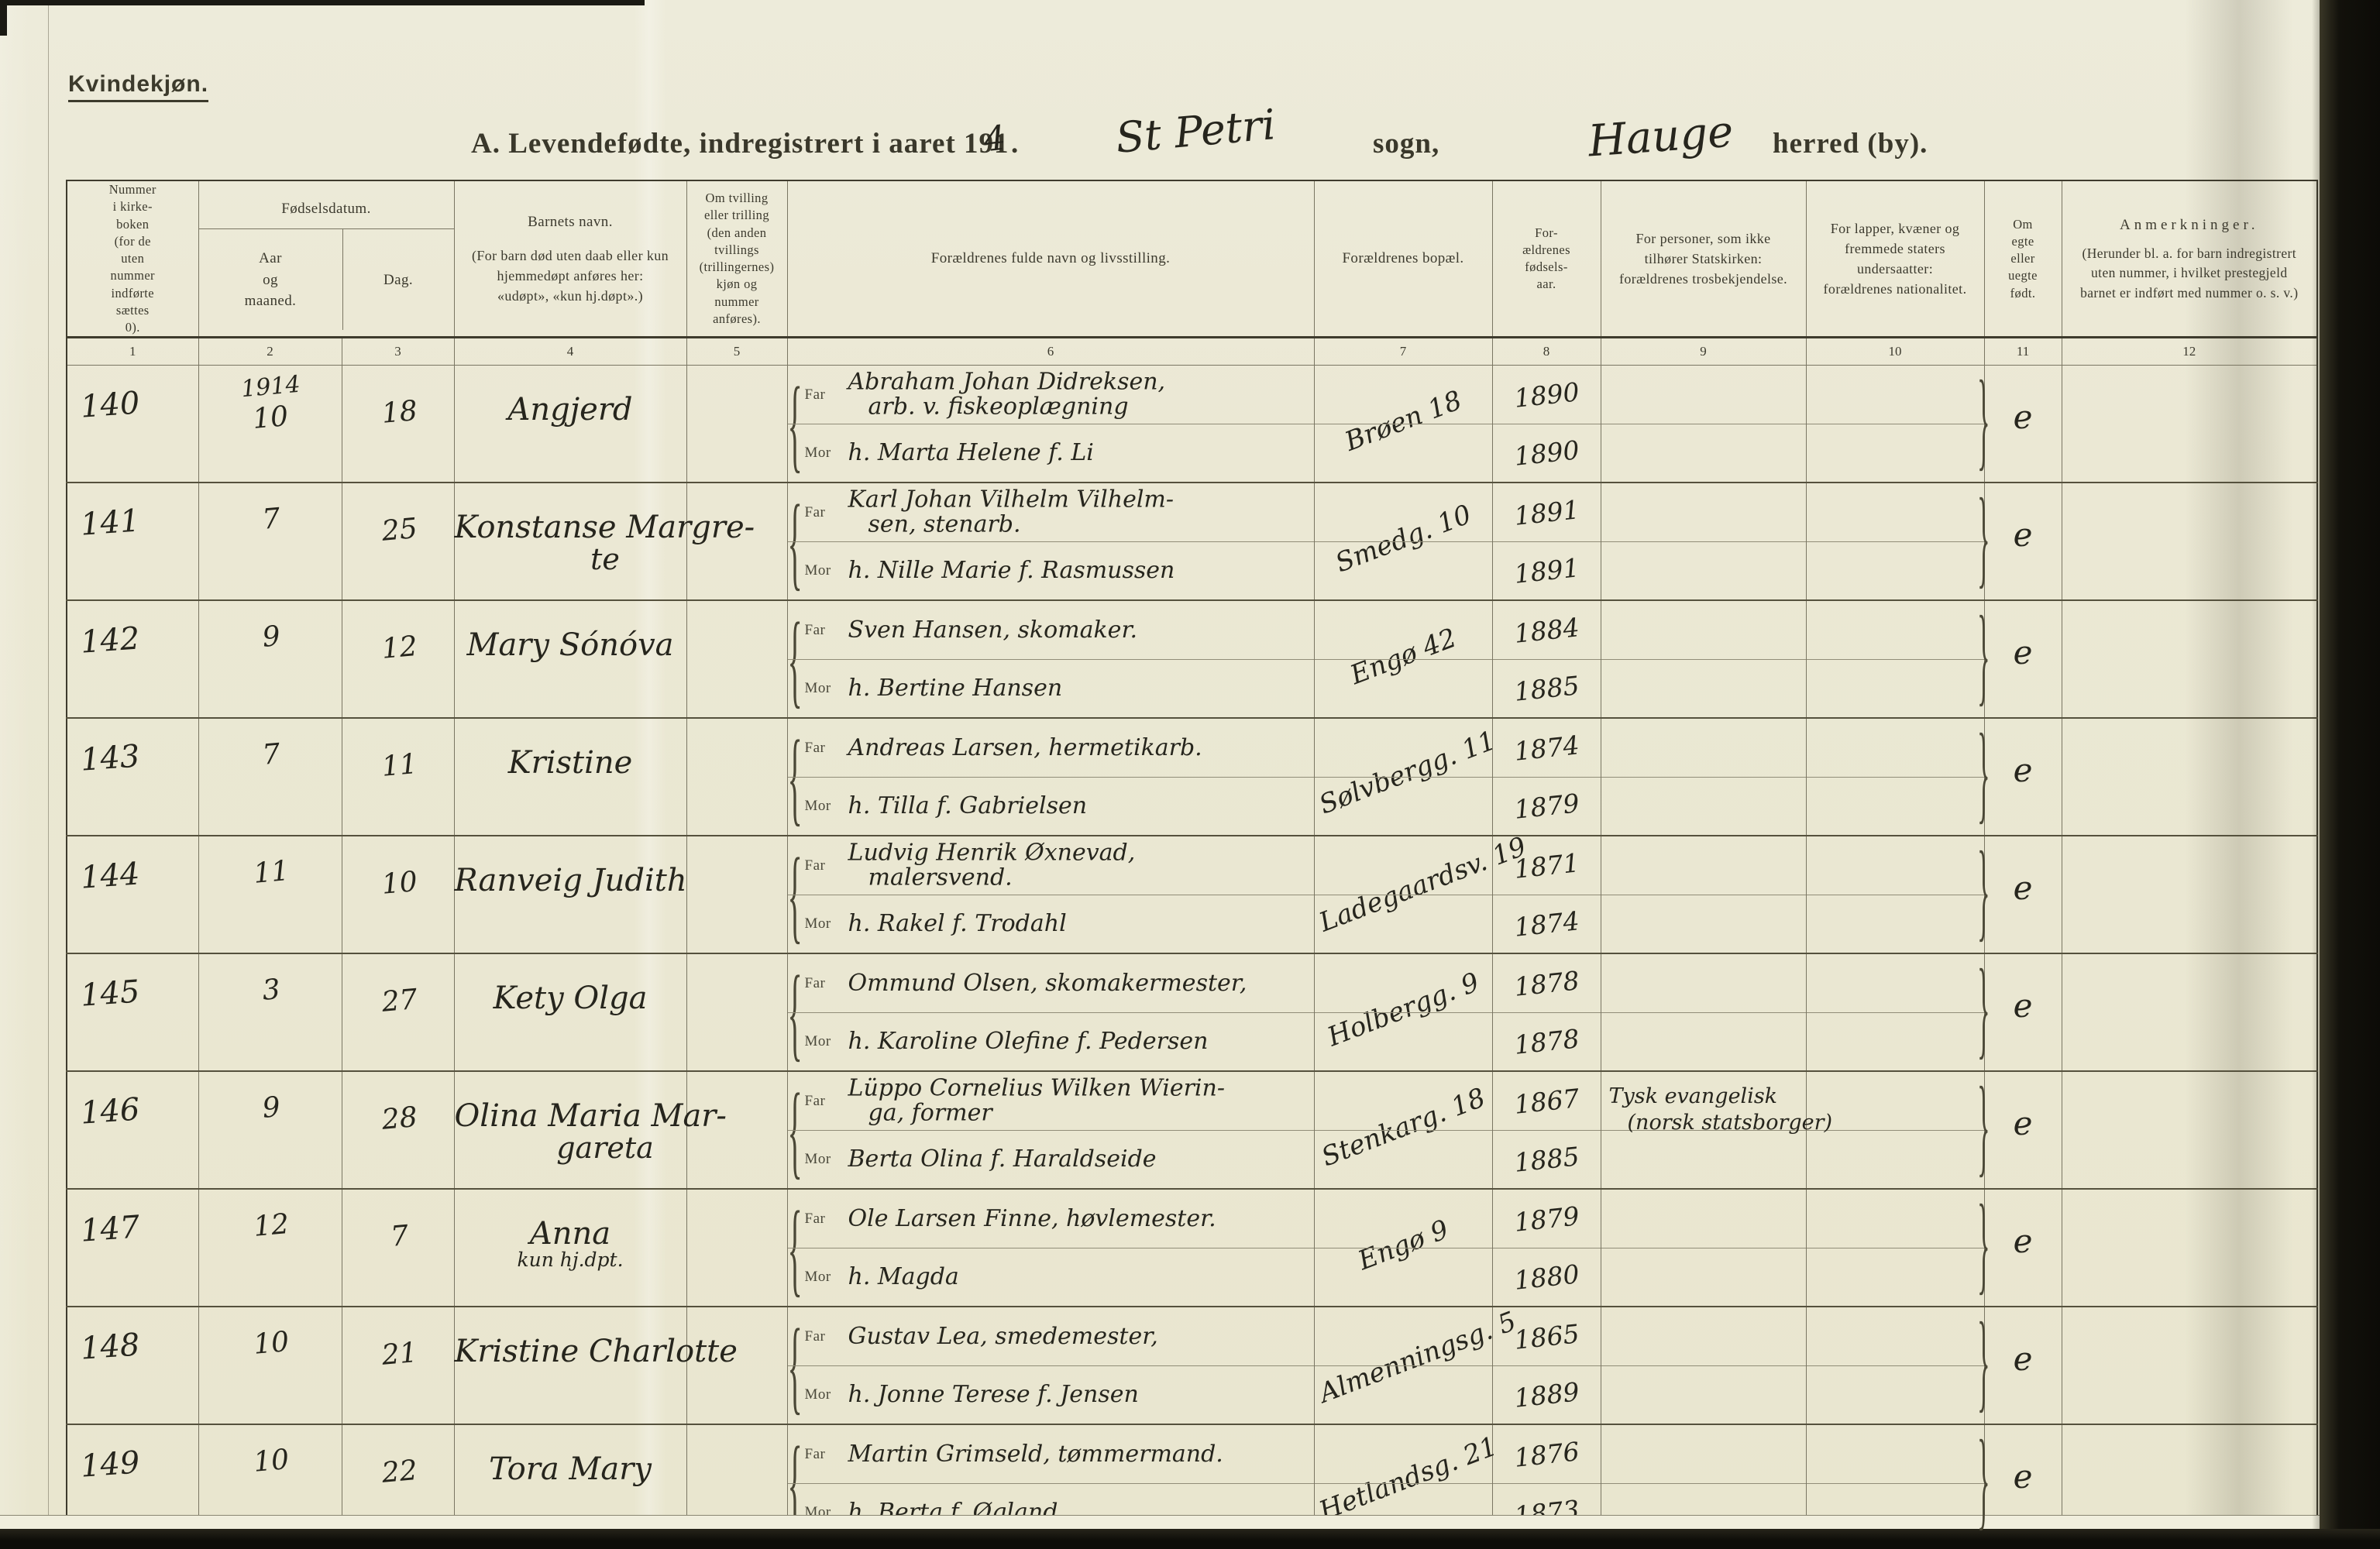 This screenshot has width=2380, height=1549. I want to click on cell-parents-residence: Engø 9, so click(1403, 1247).